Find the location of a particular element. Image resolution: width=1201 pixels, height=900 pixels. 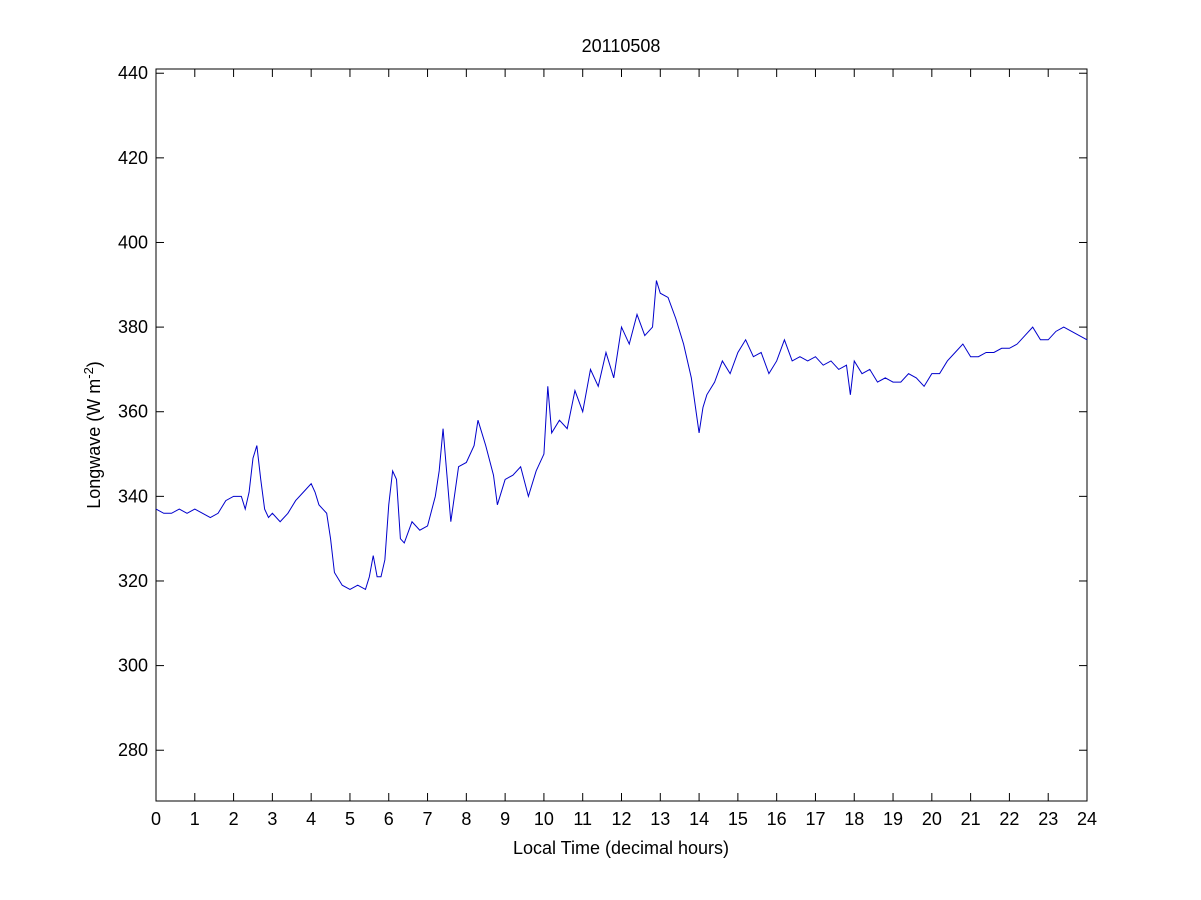

y-tick-label: 340 is located at coordinates (133, 496).